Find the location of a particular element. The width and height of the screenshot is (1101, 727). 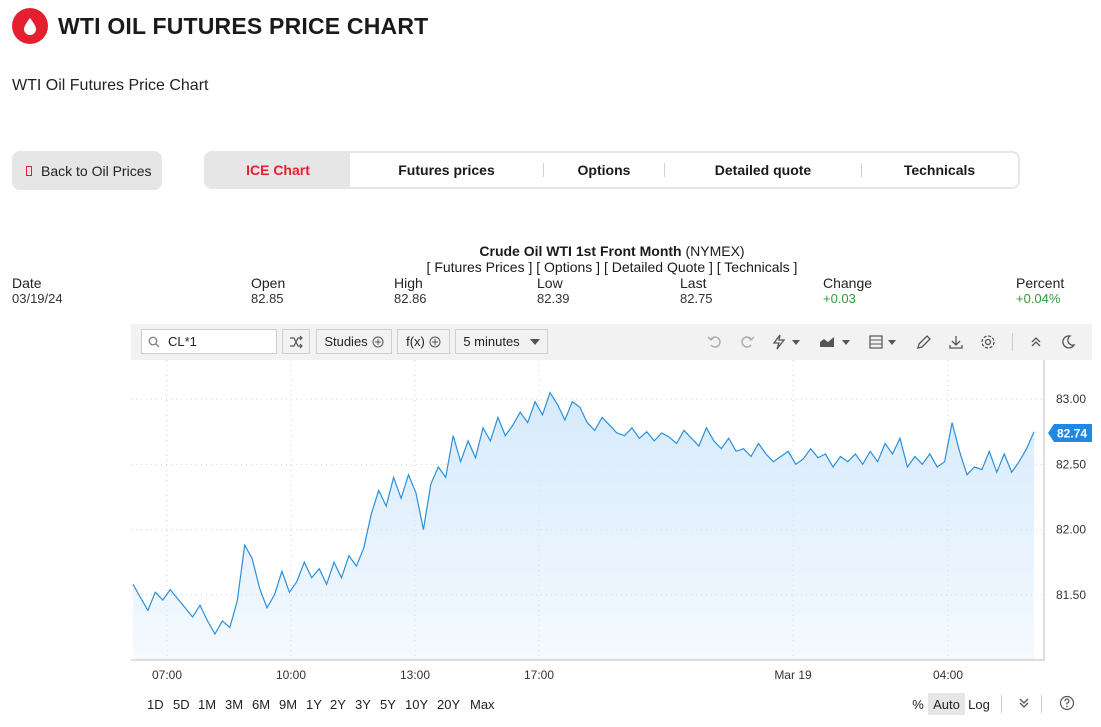

exchange-name: (NYMEX) is located at coordinates (715, 251).